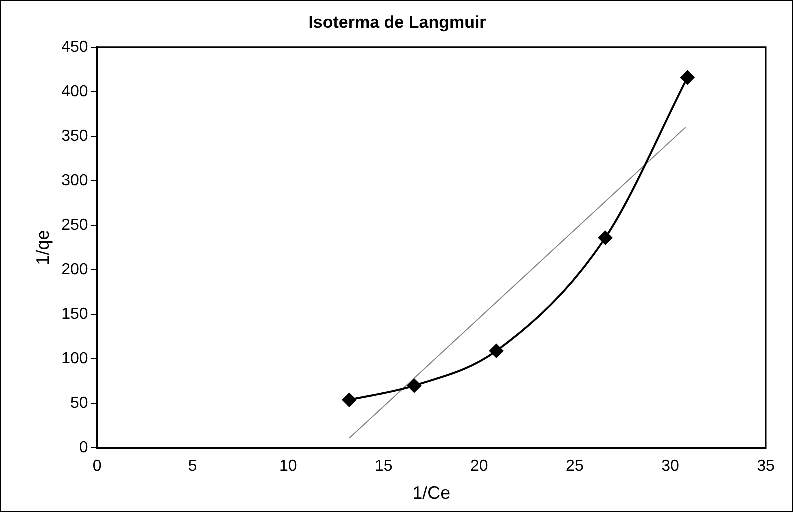  I want to click on y-tick-label: 0, so click(83, 448).